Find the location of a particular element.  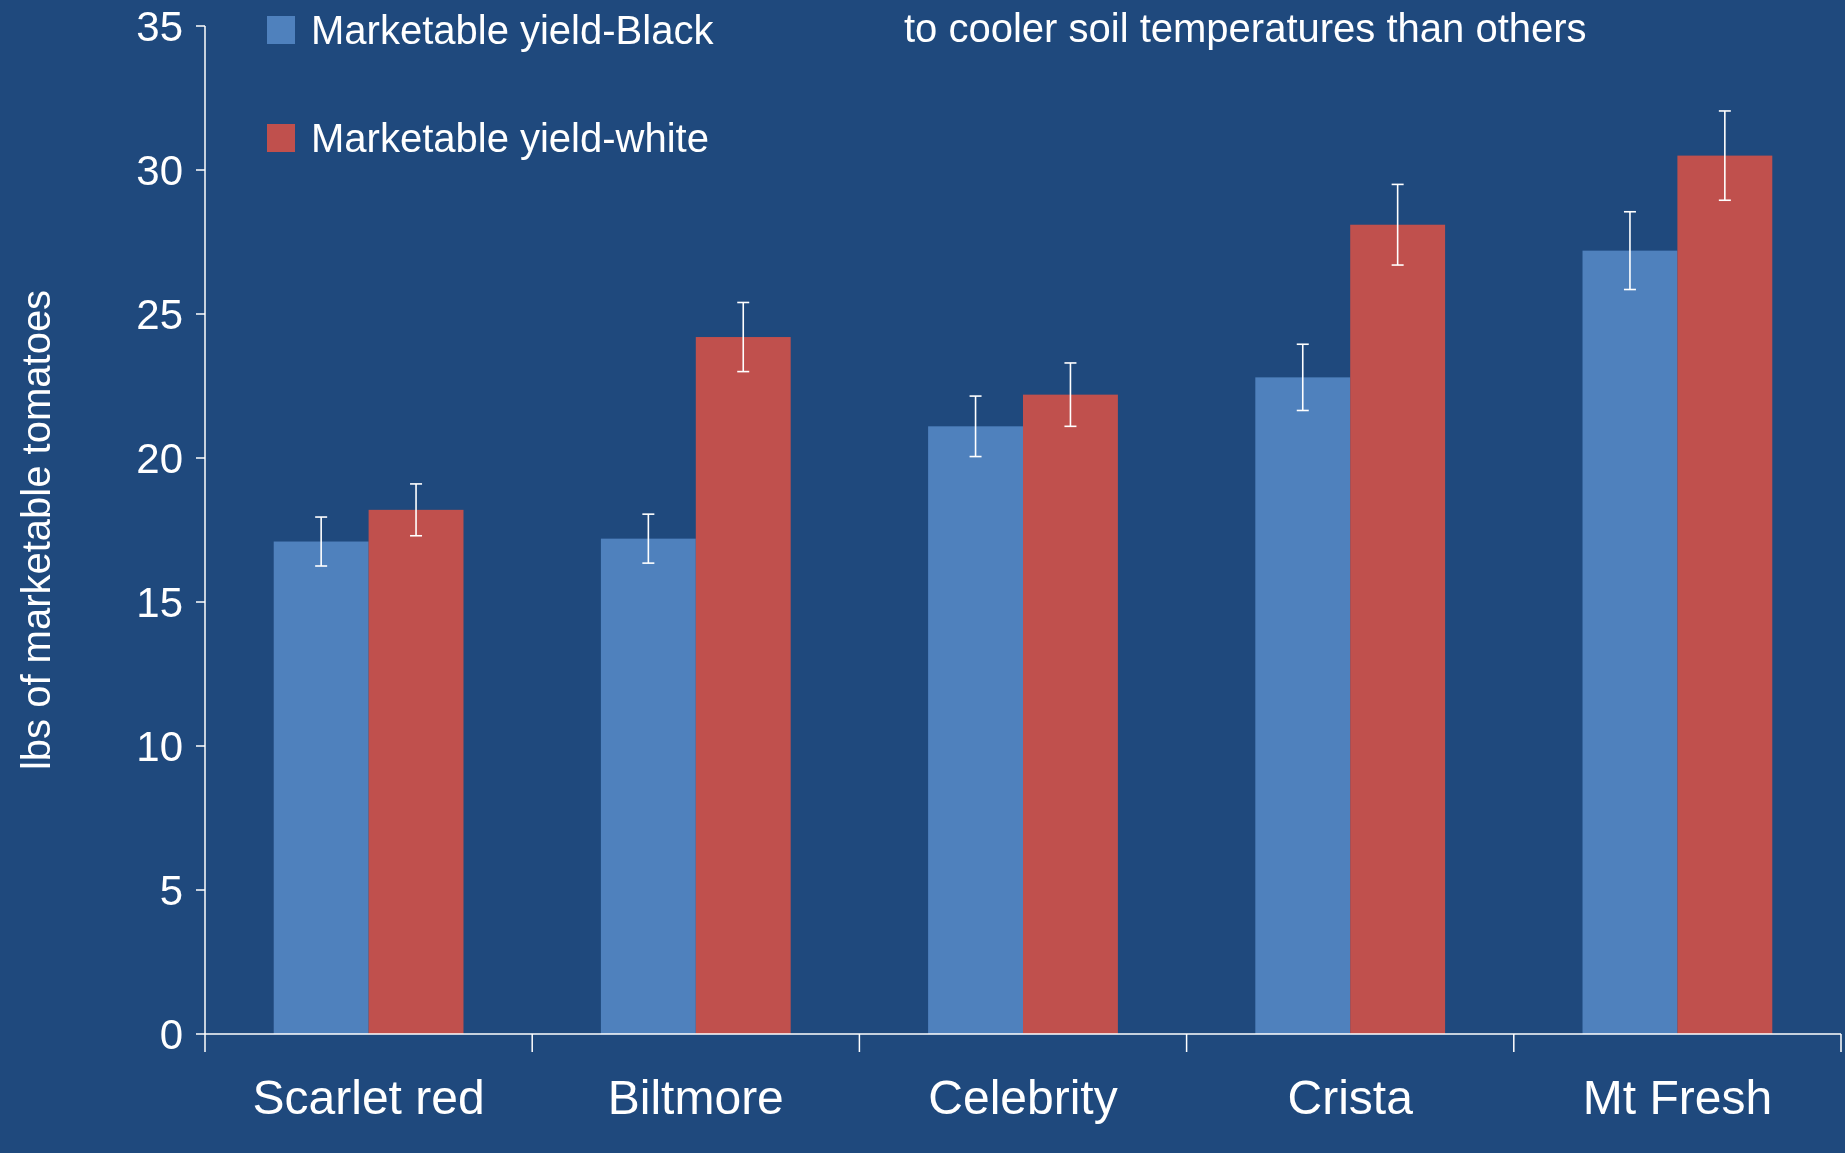

y-tick-label: 10 is located at coordinates (159, 746).